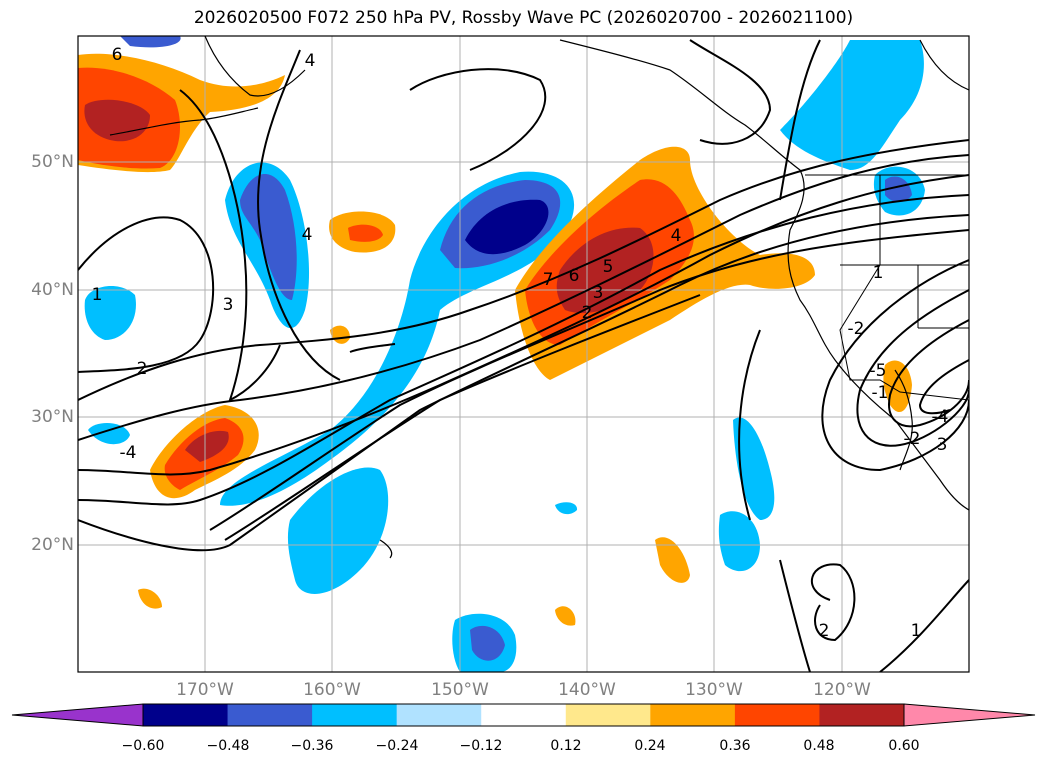 The image size is (1047, 765). Describe the element at coordinates (228, 746) in the screenshot. I see `colorbar-tick: −0.48` at that location.